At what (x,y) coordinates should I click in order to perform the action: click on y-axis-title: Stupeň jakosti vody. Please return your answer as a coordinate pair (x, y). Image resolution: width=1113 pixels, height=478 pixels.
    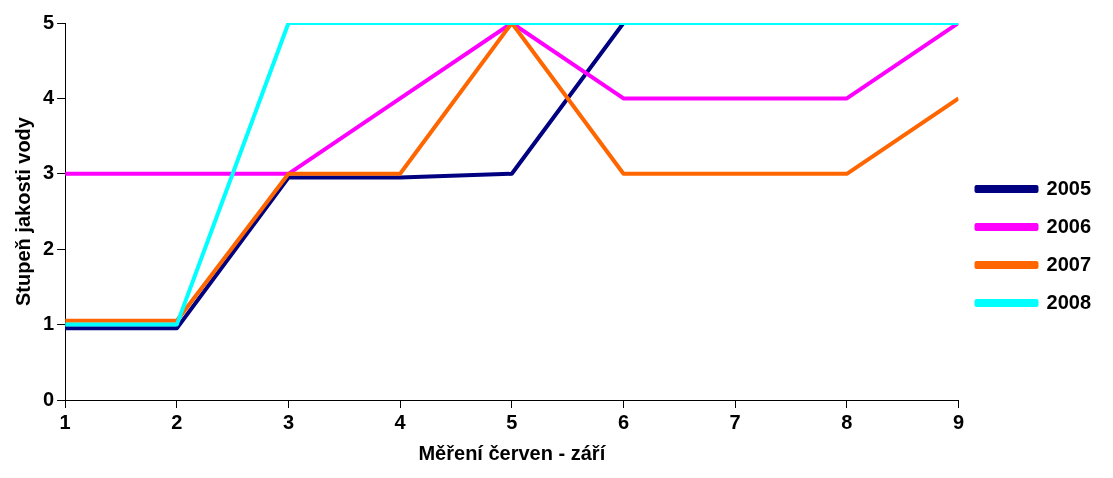
    Looking at the image, I should click on (22, 211).